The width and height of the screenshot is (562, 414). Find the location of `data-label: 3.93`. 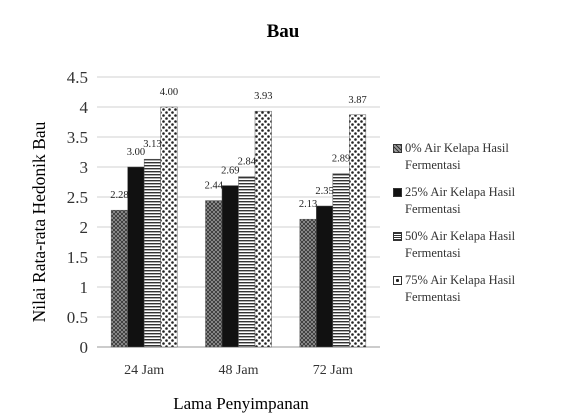

data-label: 3.93 is located at coordinates (263, 96).